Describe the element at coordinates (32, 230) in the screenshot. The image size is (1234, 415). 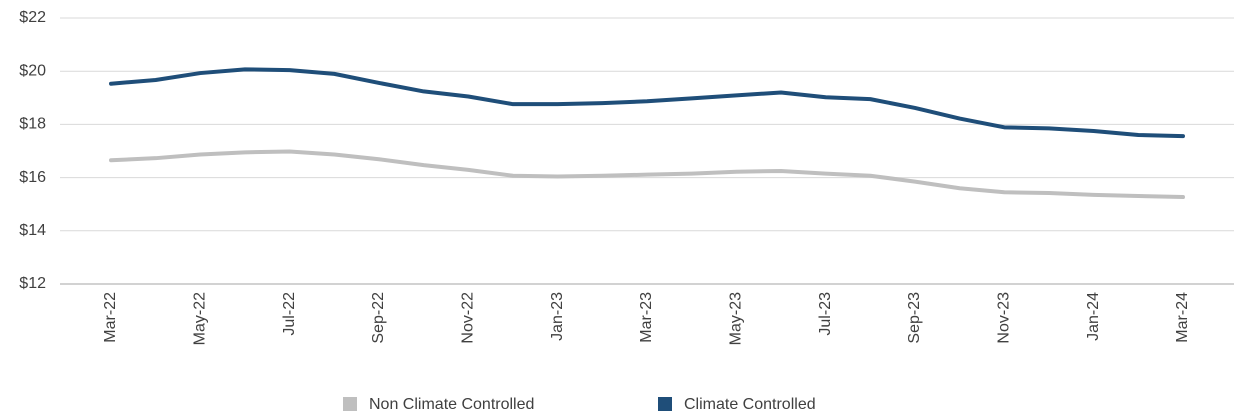
I see `y-tick-label: $14` at that location.